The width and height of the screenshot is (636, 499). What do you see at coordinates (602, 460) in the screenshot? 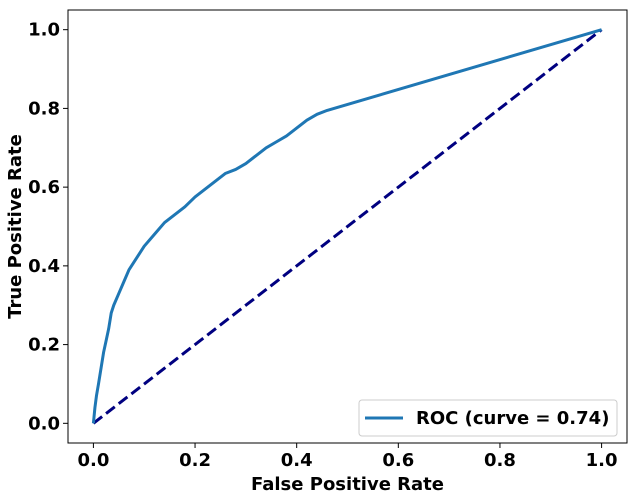
I see `x-tick-label: 1.0` at bounding box center [602, 460].